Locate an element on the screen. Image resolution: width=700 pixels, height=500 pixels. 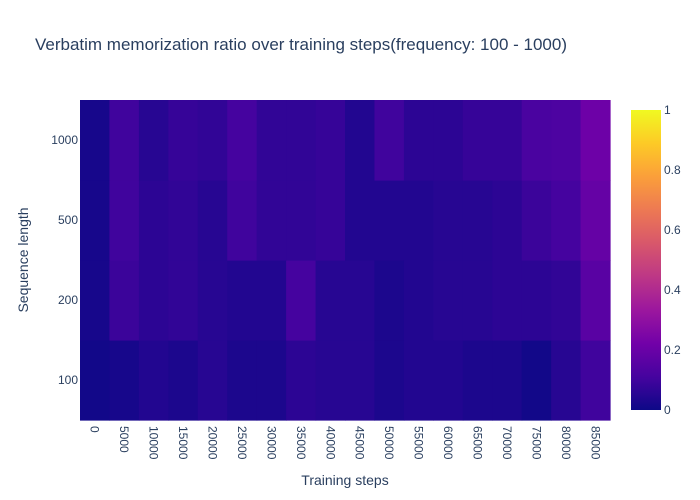
x-tick-label: 30000 is located at coordinates (271, 443).